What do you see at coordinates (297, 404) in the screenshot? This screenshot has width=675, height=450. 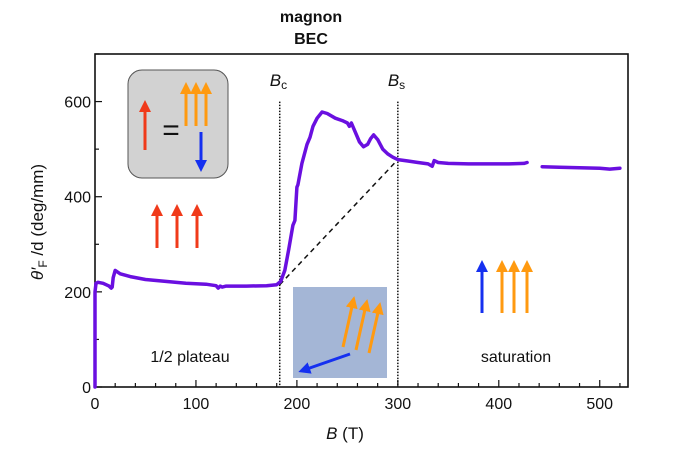 I see `x-tick-label: 200` at bounding box center [297, 404].